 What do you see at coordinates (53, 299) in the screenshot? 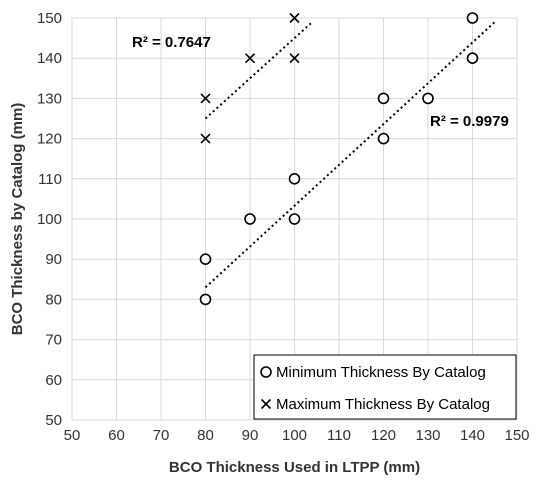
I see `y-tick-label: 80` at bounding box center [53, 299].